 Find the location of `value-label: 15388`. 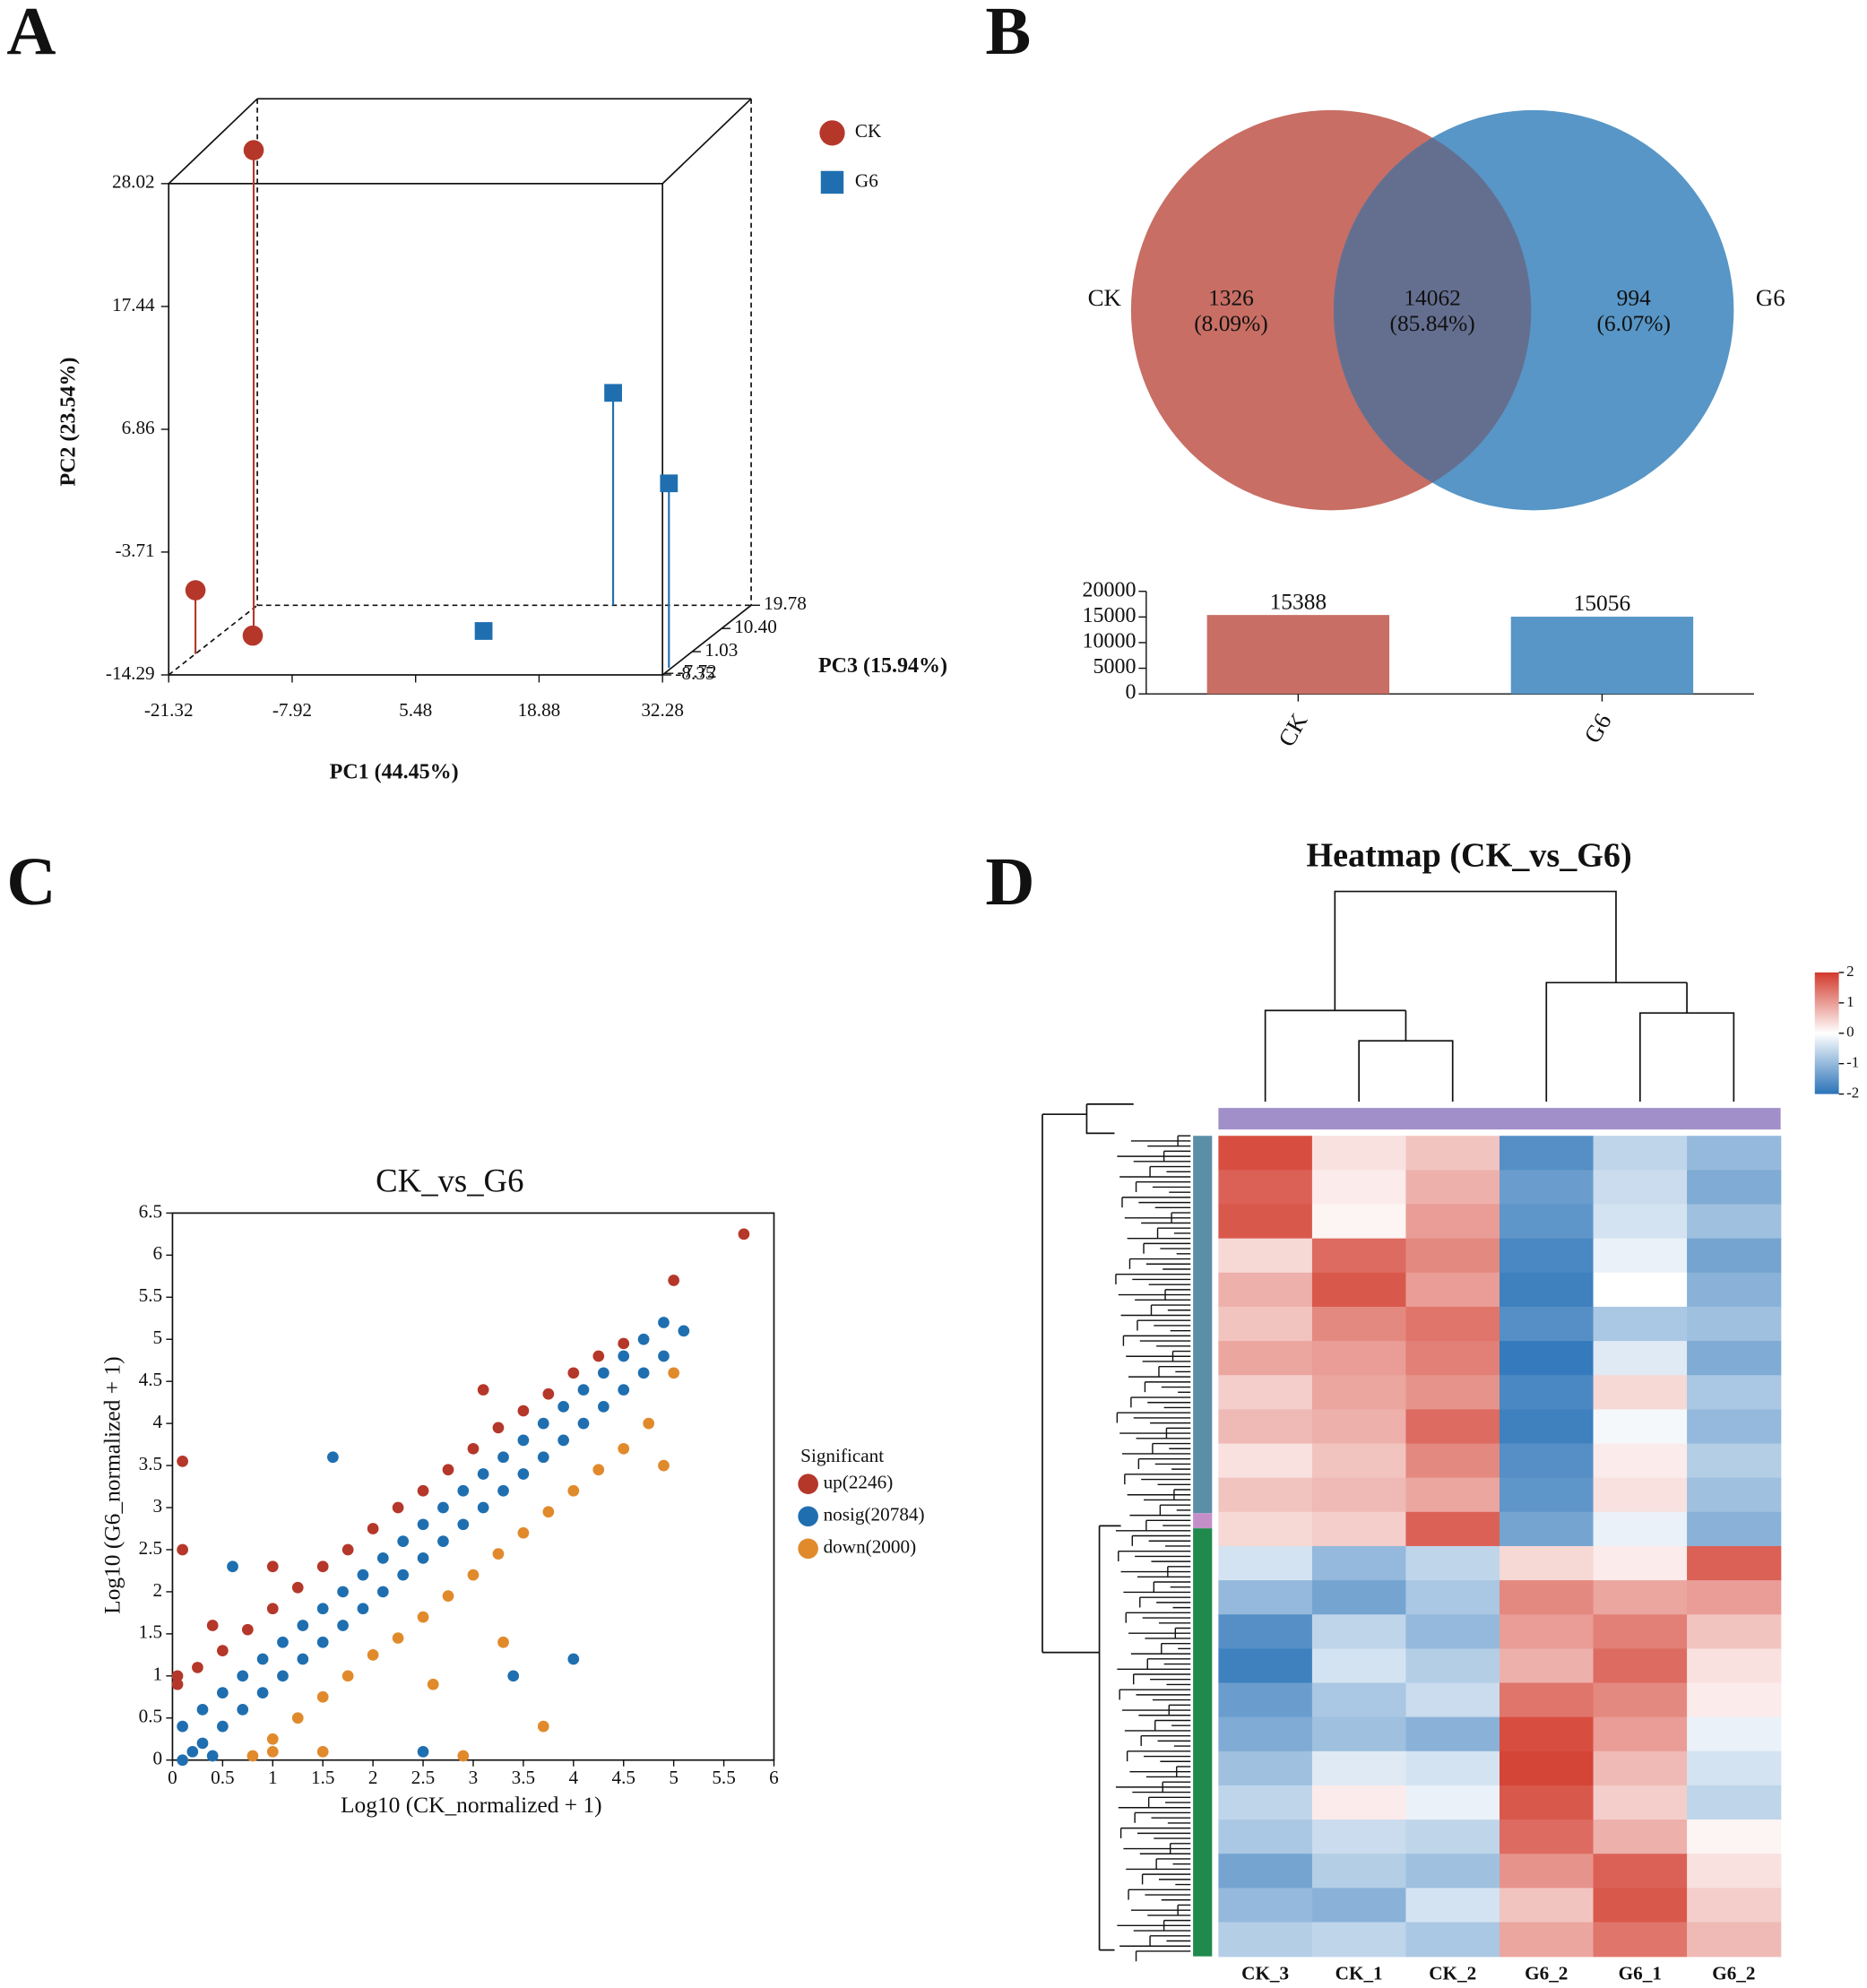

value-label: 15388 is located at coordinates (1298, 601).